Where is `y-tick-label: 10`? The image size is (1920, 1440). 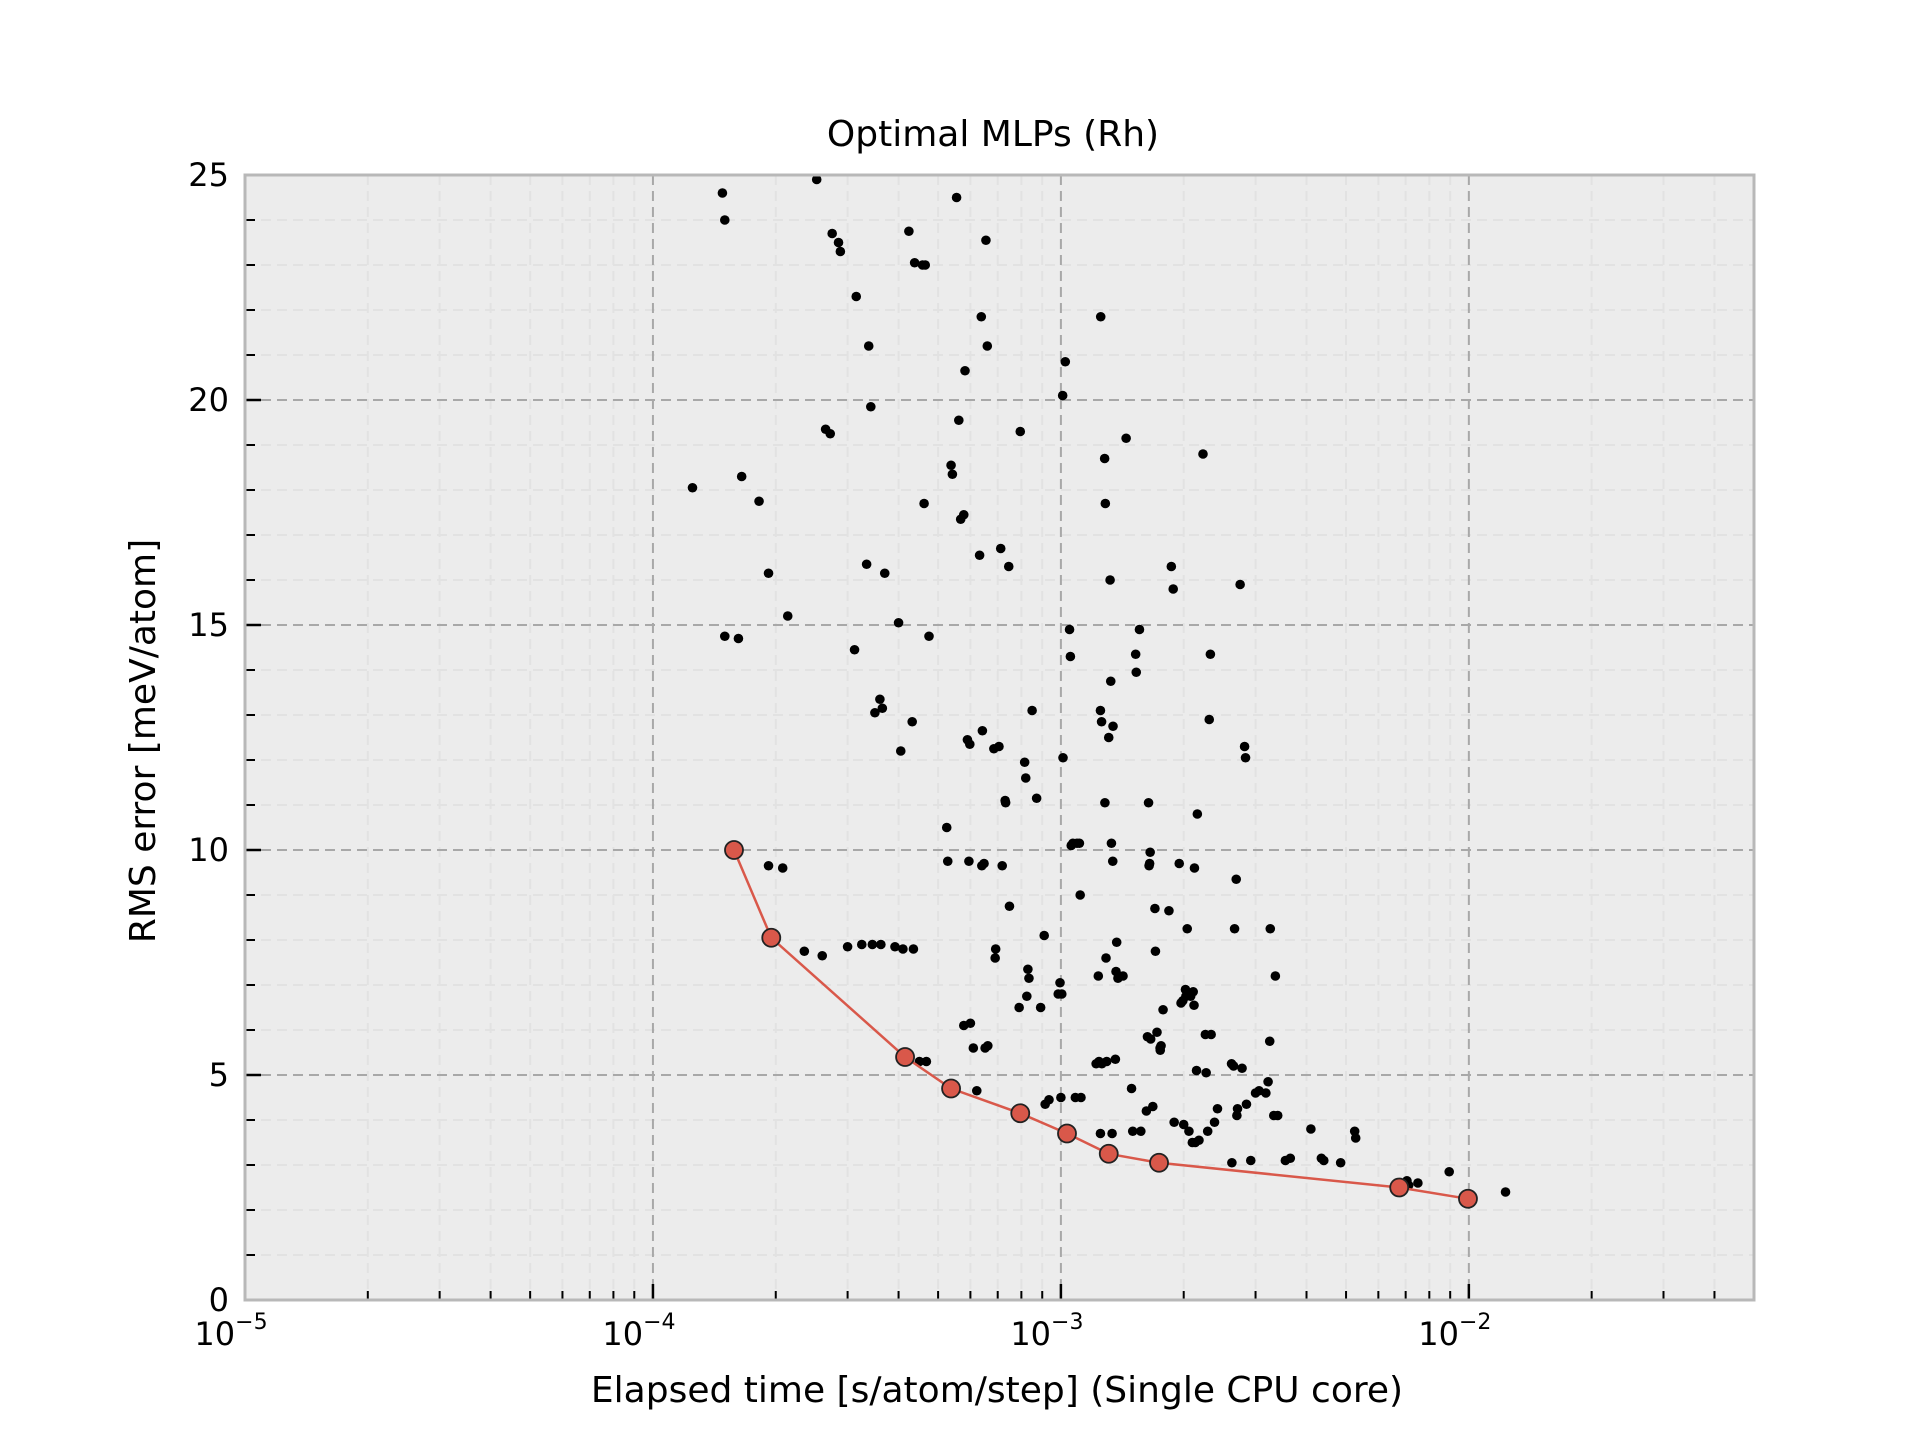
y-tick-label: 10 is located at coordinates (208, 850).